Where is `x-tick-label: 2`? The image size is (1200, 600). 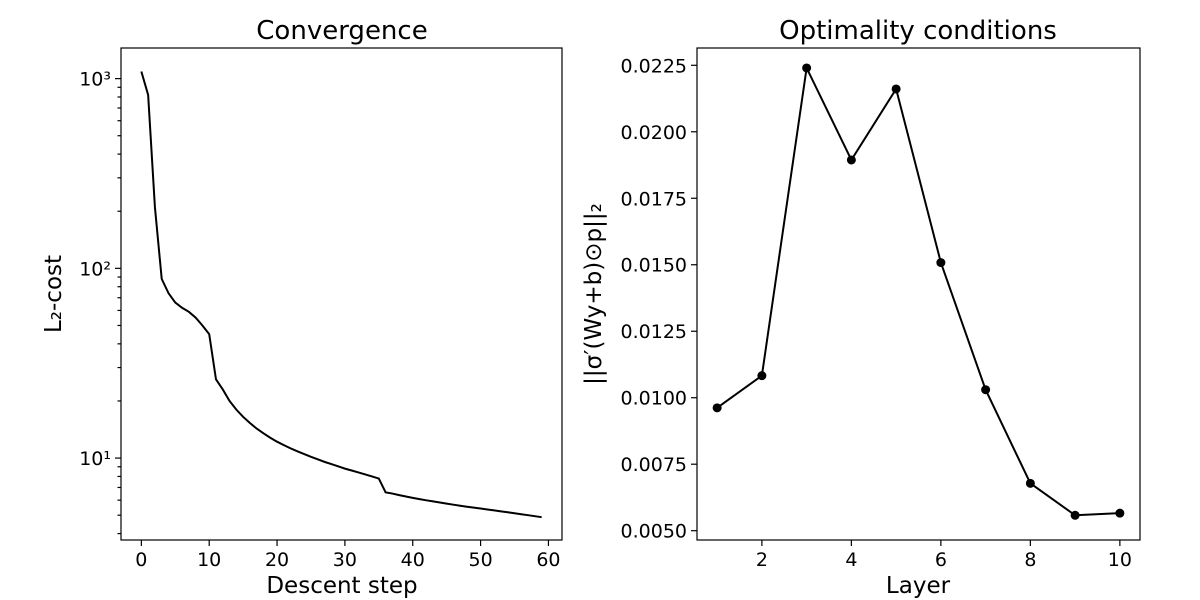 x-tick-label: 2 is located at coordinates (762, 560).